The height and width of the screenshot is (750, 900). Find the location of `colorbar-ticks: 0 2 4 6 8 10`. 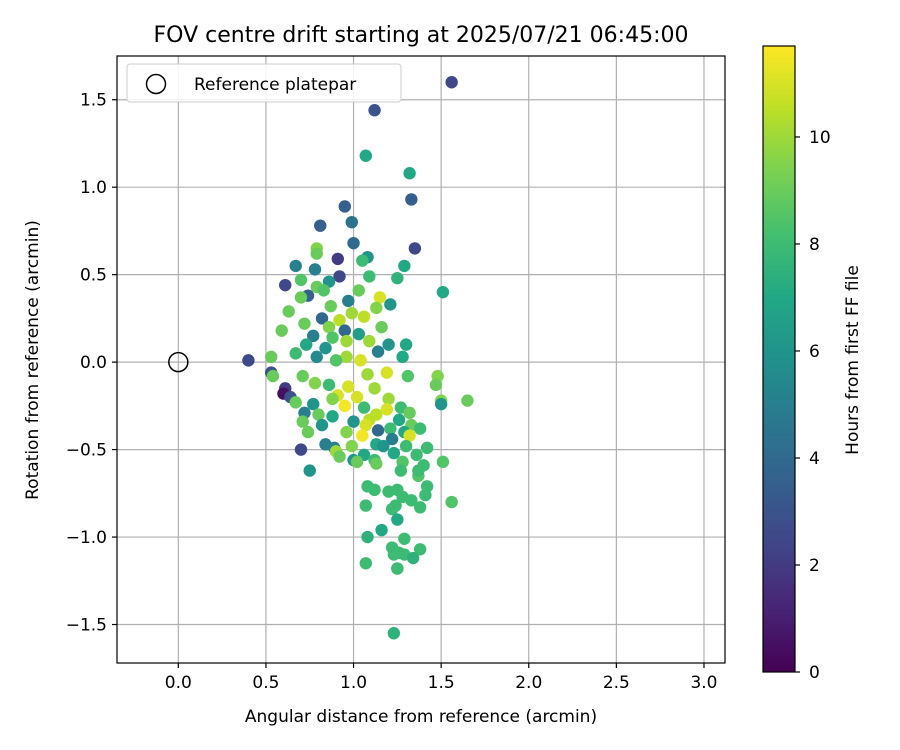

colorbar-ticks: 0 2 4 6 8 10 is located at coordinates (813, 405).